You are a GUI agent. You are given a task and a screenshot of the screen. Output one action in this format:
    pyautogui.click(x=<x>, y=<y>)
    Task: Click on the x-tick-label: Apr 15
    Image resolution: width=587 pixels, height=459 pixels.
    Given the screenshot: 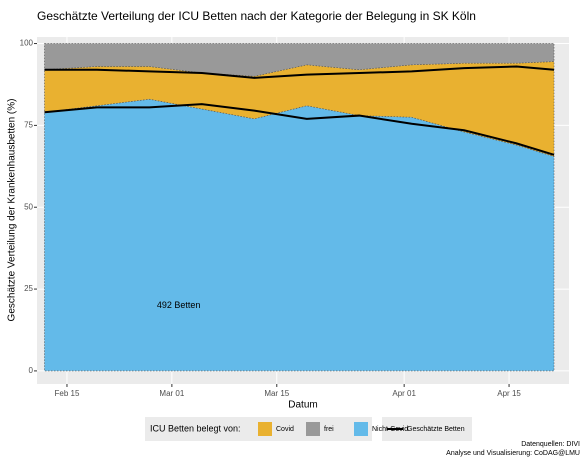 What is the action you would take?
    pyautogui.click(x=509, y=393)
    